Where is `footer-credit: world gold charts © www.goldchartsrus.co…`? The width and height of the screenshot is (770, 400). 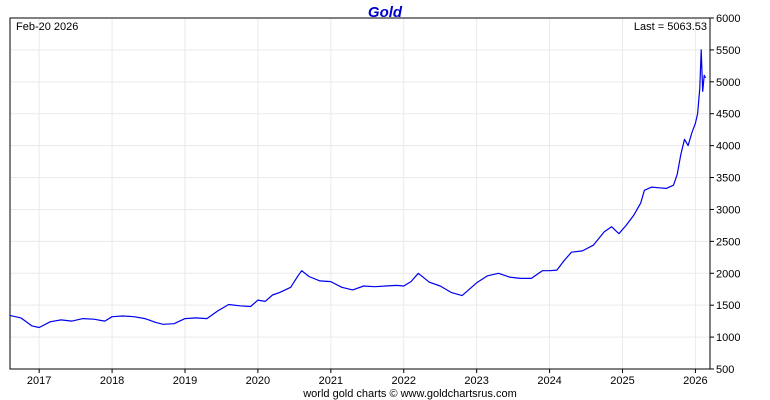 footer-credit: world gold charts © www.goldchartsrus.co… is located at coordinates (409, 394).